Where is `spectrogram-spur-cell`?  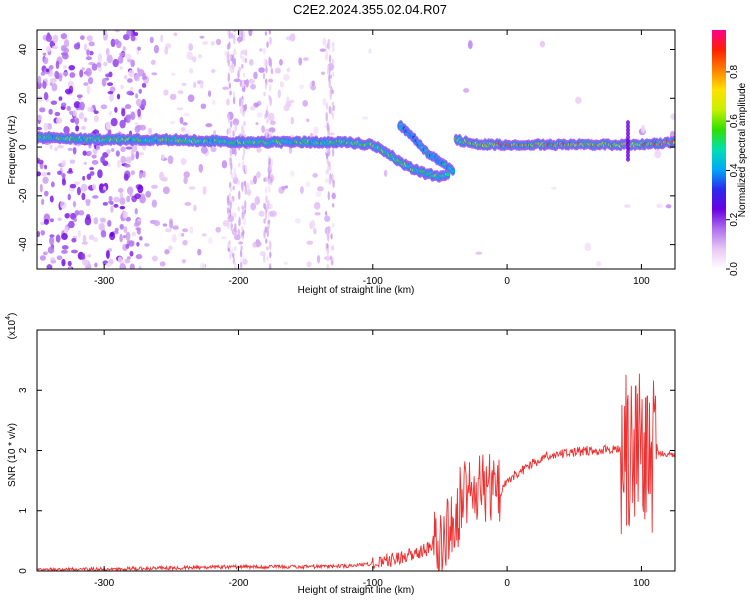 spectrogram-spur-cell is located at coordinates (627, 123).